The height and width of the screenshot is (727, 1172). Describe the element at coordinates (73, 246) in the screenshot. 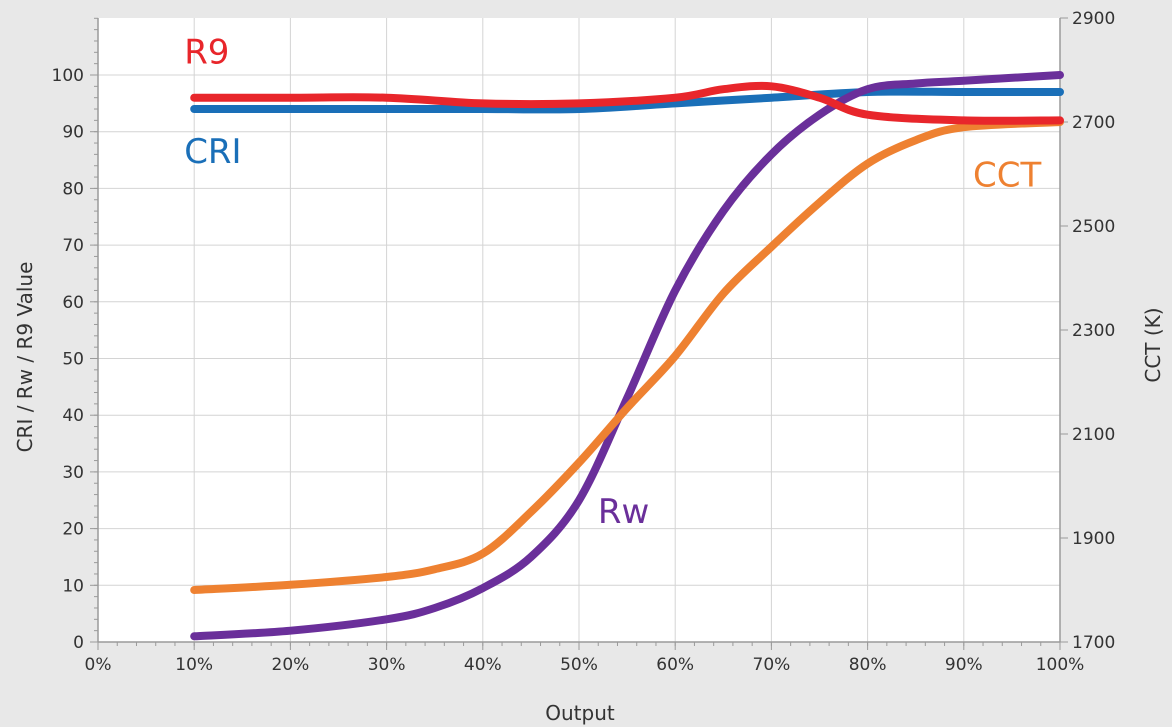

I see `y-tick-label: 70` at that location.